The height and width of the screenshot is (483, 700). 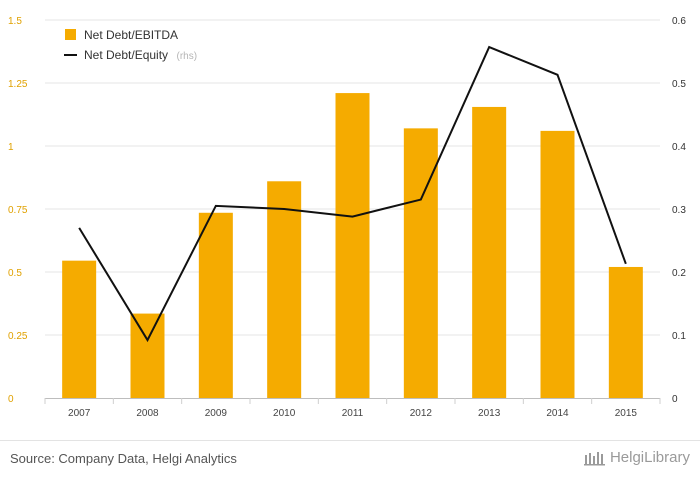 I want to click on footer-divider, so click(x=350, y=440).